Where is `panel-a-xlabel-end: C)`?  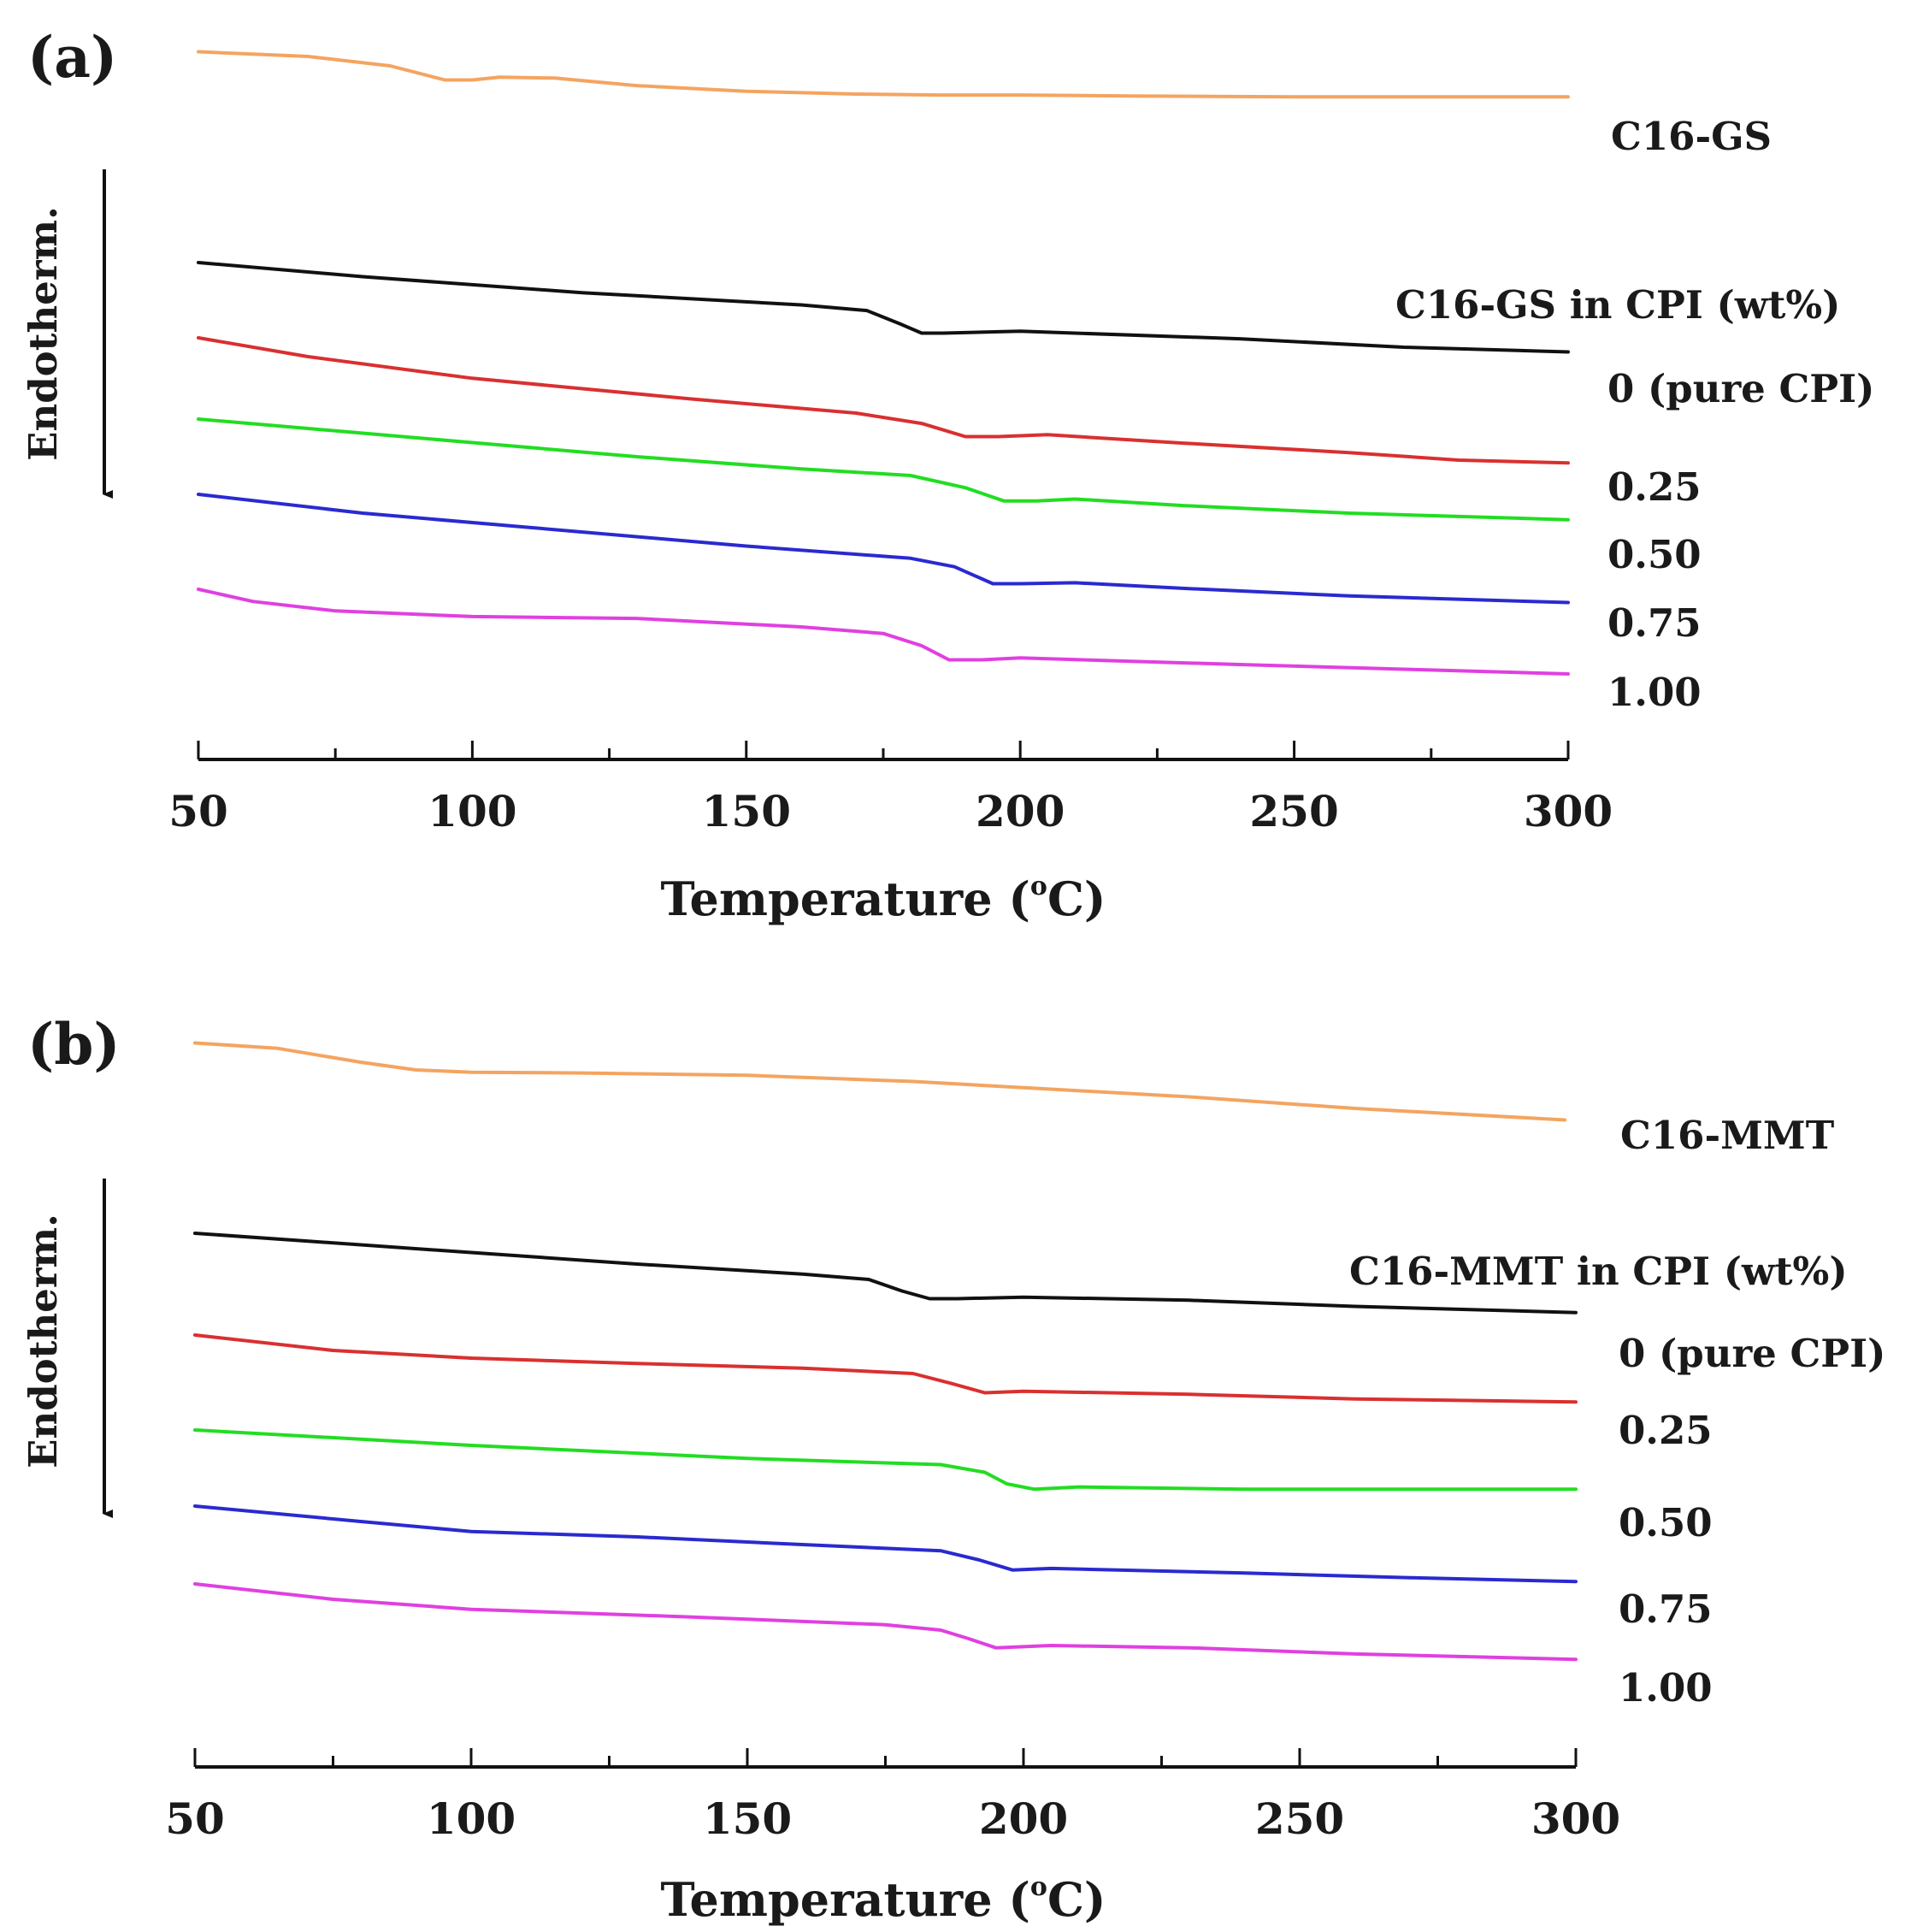
panel-a-xlabel-end: C) is located at coordinates (1076, 898).